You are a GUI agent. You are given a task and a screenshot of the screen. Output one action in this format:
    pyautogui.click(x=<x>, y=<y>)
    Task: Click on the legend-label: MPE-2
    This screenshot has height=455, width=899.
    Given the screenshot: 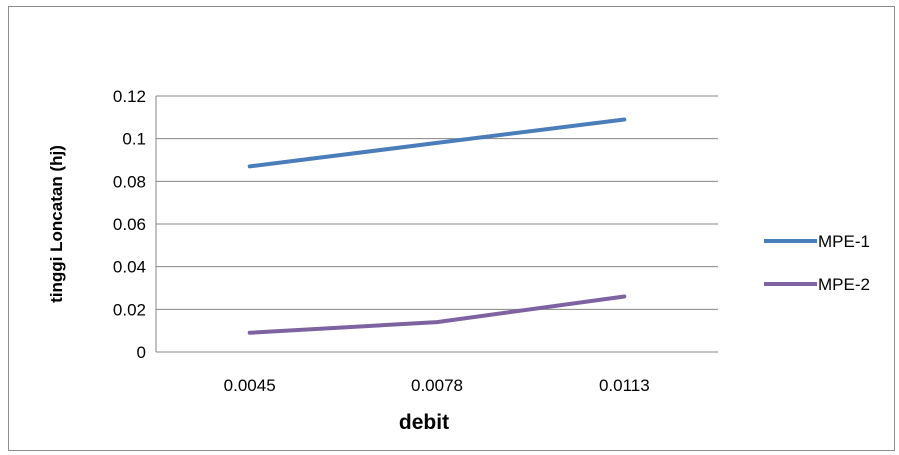 What is the action you would take?
    pyautogui.click(x=844, y=284)
    